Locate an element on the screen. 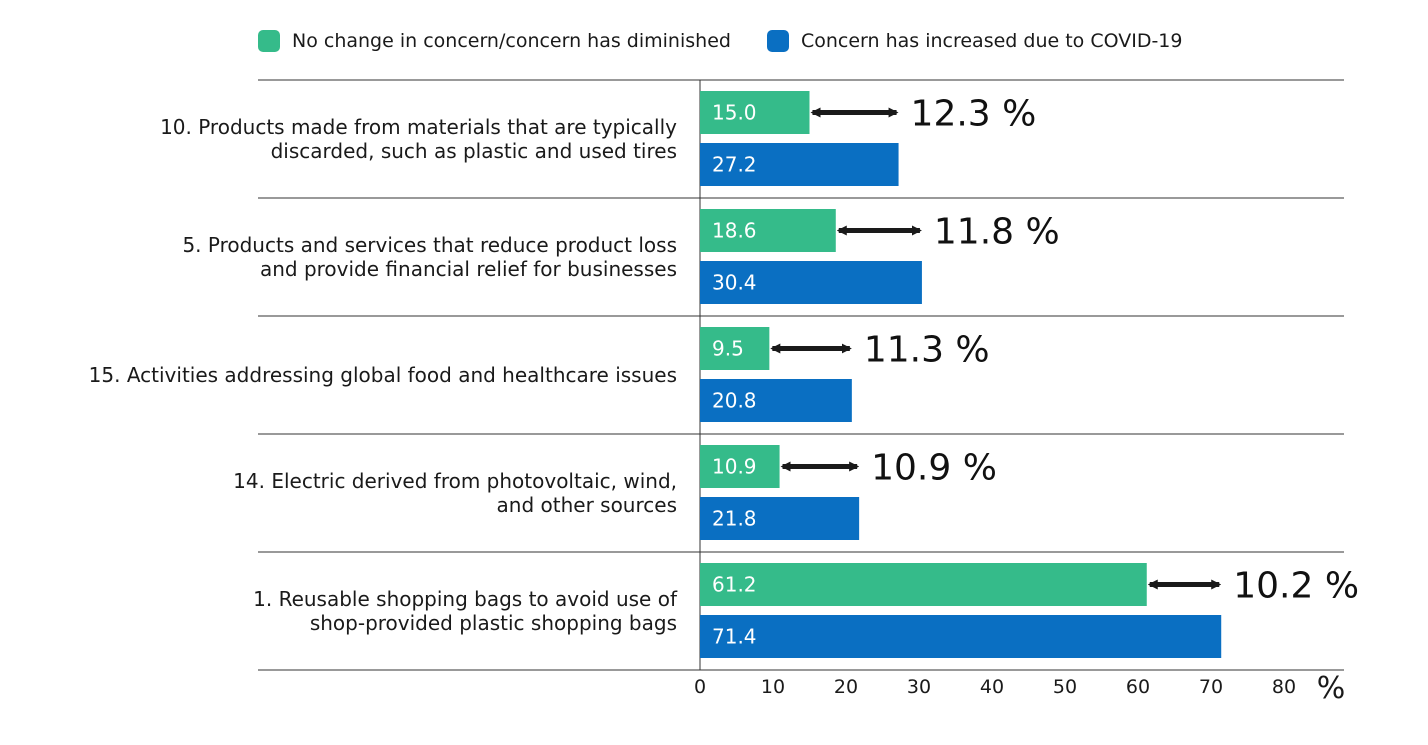  difference-annotation: 11.3 % is located at coordinates (927, 350).